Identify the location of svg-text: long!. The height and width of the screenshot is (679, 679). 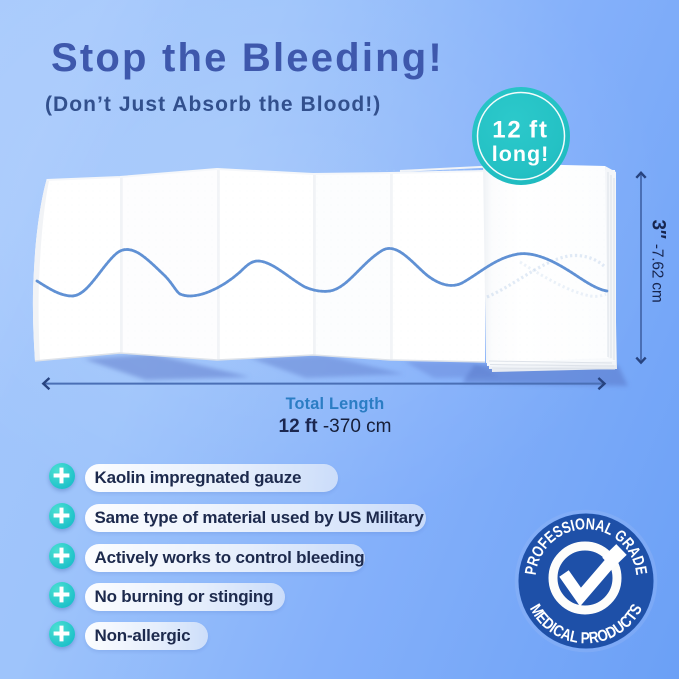
(521, 154).